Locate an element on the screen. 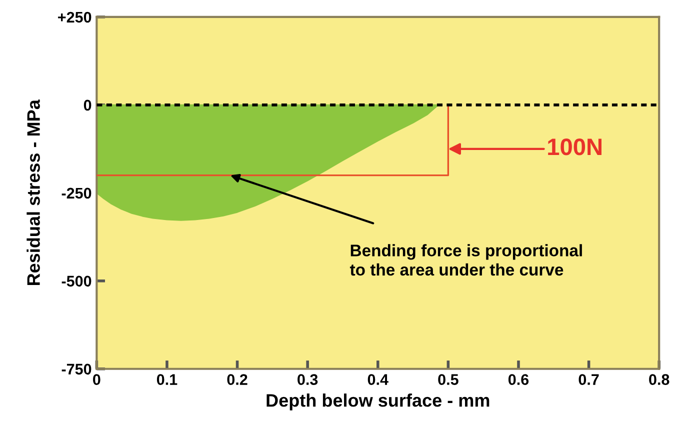 The image size is (676, 424). annotation: 100N is located at coordinates (575, 147).